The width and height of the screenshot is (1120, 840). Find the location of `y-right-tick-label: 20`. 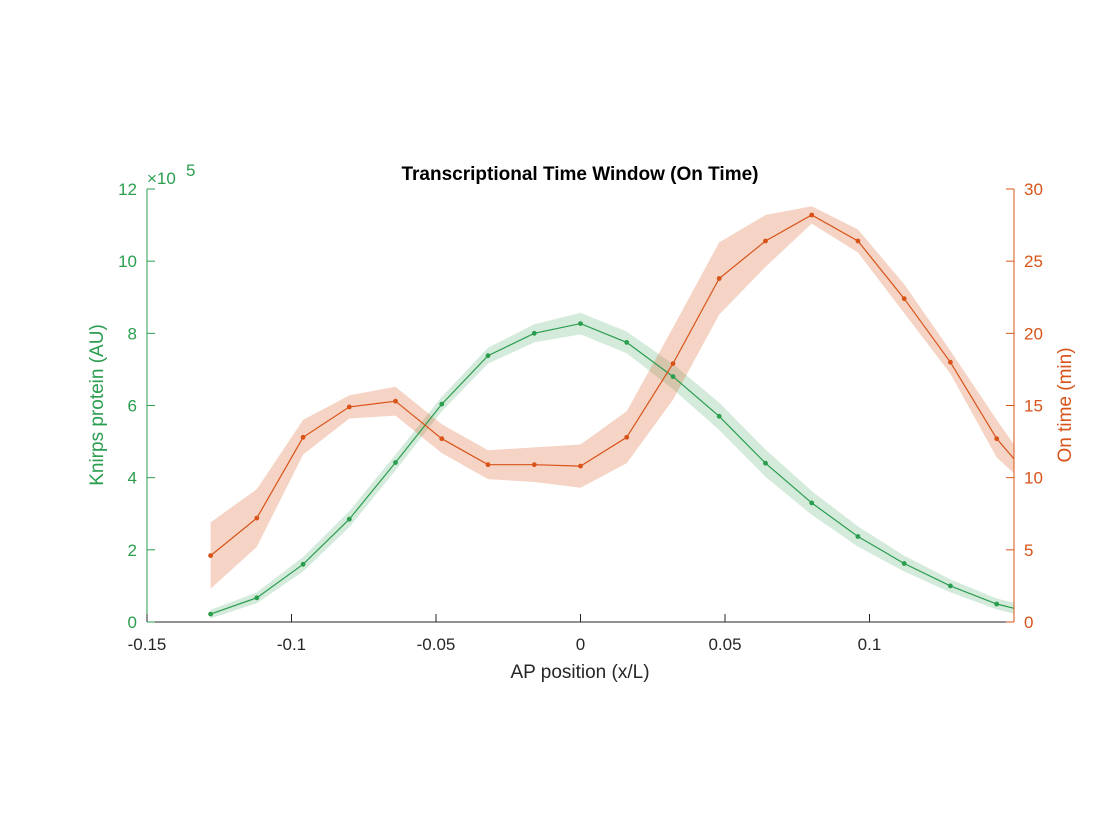

y-right-tick-label: 20 is located at coordinates (1033, 333).